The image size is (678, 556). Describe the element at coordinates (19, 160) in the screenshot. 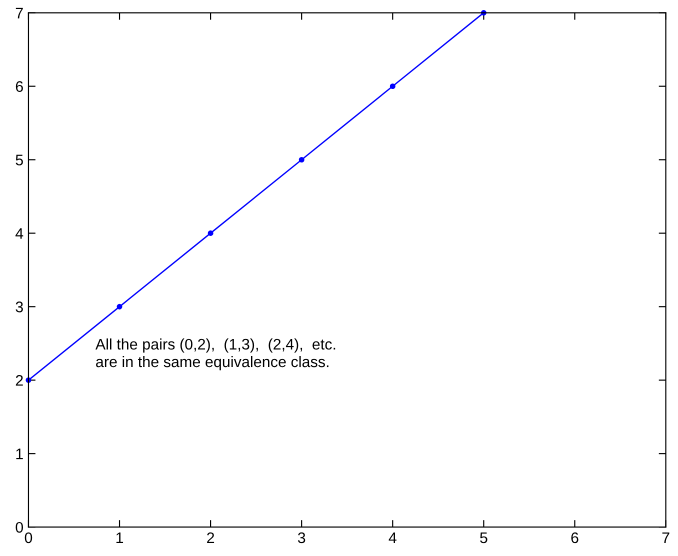

I see `y-tick-label: 5` at that location.